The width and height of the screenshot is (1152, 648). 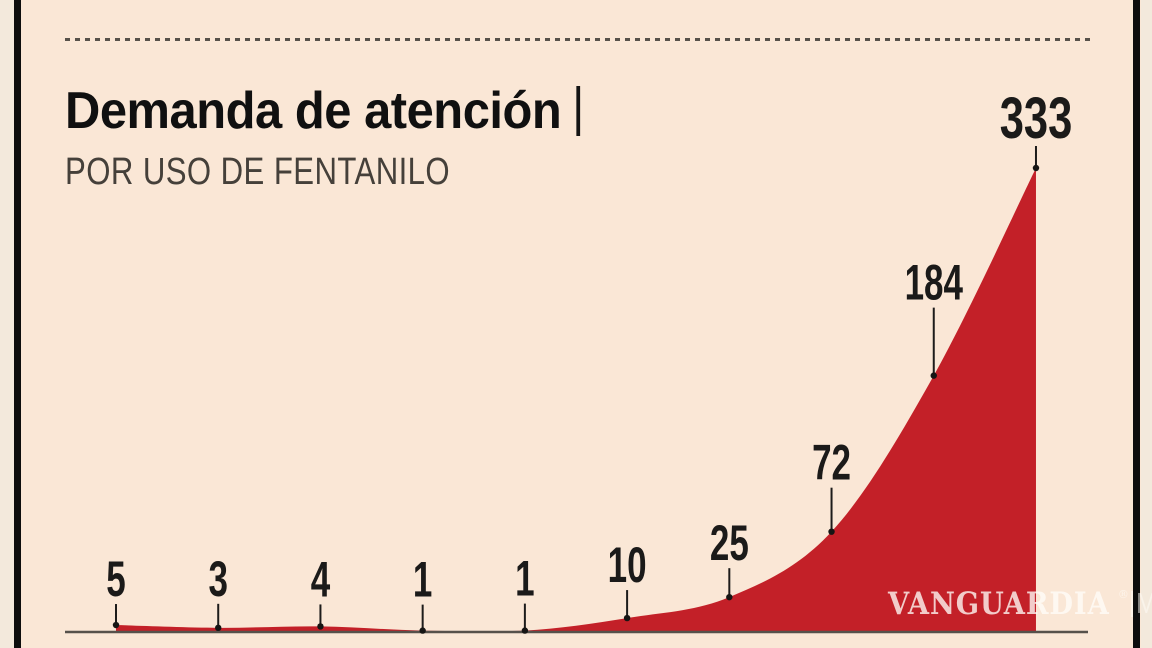 What do you see at coordinates (999, 604) in the screenshot?
I see `watermark-brand: VANGUARDIA` at bounding box center [999, 604].